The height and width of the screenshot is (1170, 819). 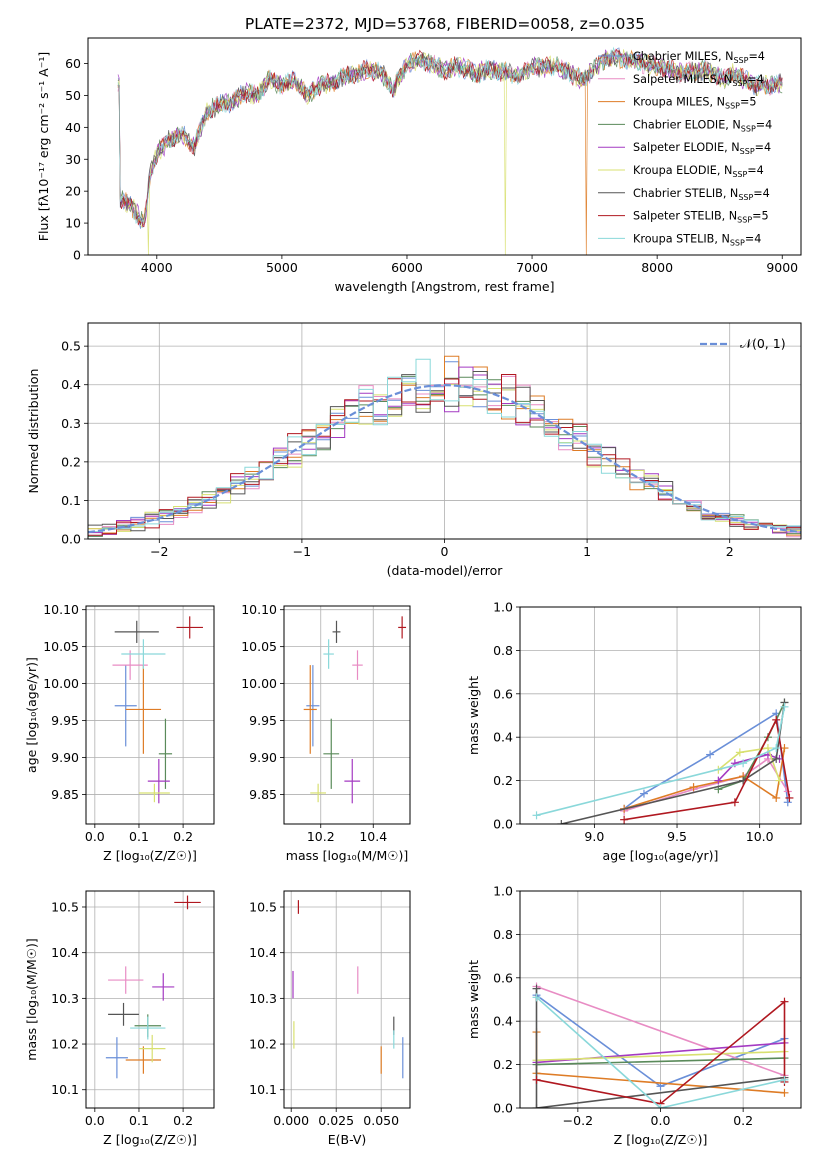 I want to click on x-axis-label: mass [log₁₀(M/M☉)], so click(x=347, y=855).